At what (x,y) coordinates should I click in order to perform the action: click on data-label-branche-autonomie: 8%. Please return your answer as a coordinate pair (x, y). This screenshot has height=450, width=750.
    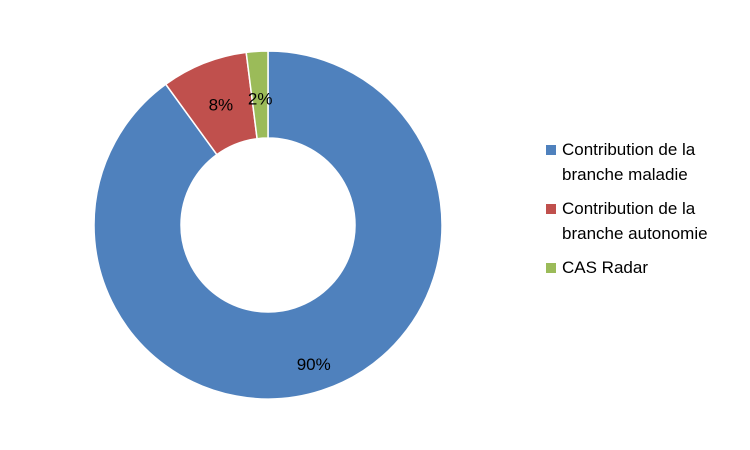
    Looking at the image, I should click on (221, 104).